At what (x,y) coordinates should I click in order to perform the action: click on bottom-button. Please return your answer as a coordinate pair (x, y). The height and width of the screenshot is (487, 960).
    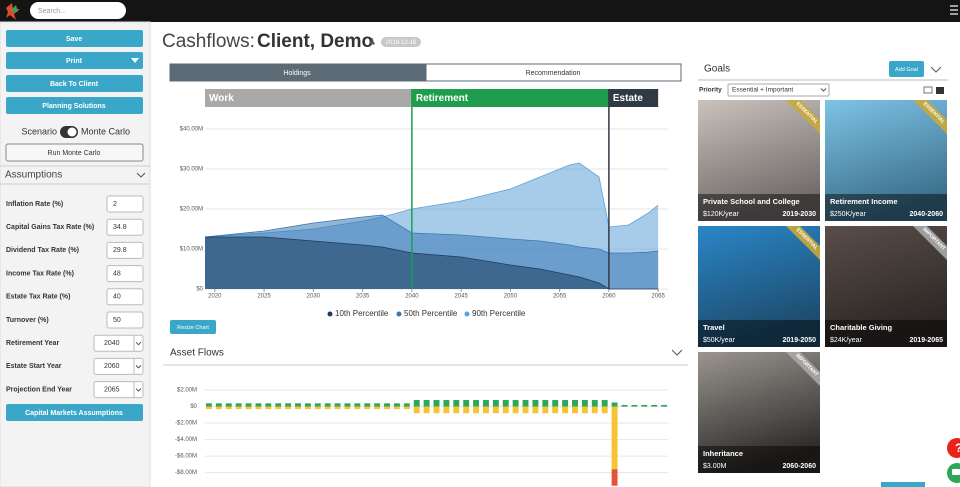
    Looking at the image, I should click on (903, 484).